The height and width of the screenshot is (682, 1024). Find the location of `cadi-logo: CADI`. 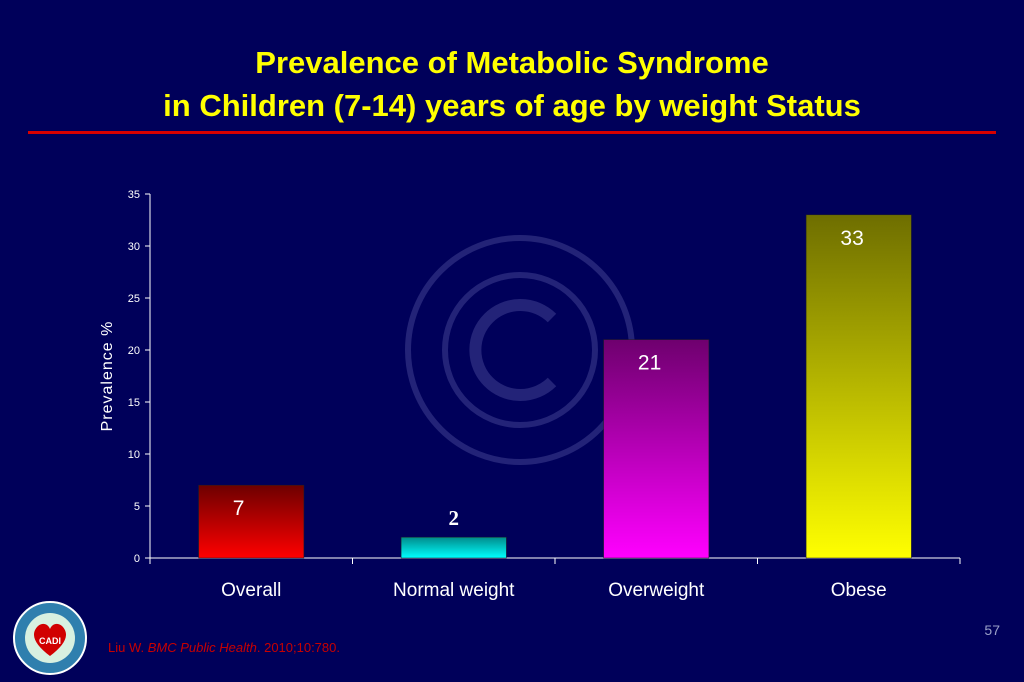

cadi-logo: CADI is located at coordinates (50, 638).